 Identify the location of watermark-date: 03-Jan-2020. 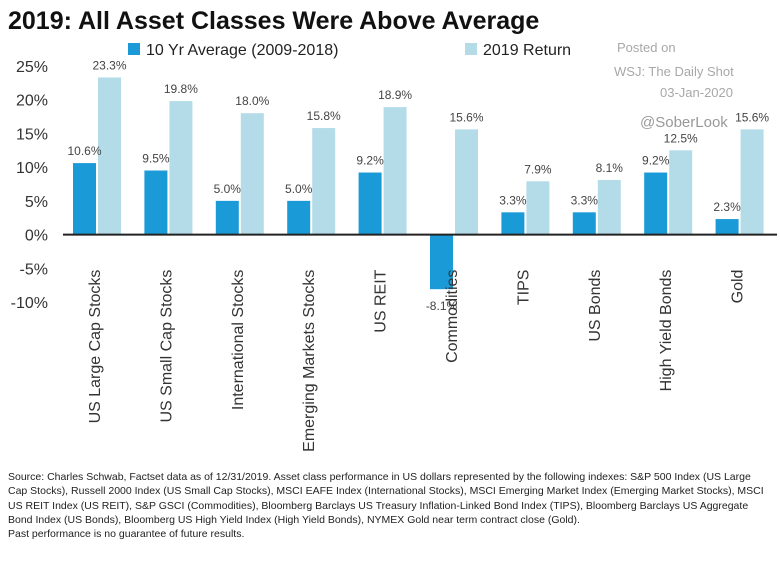
(696, 92).